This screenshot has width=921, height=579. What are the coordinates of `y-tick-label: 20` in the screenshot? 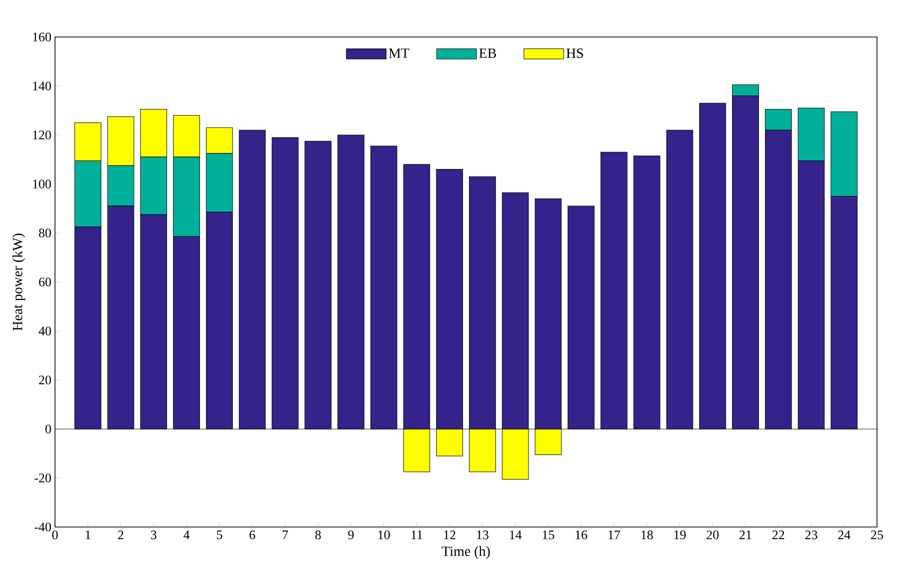 It's located at (45, 380).